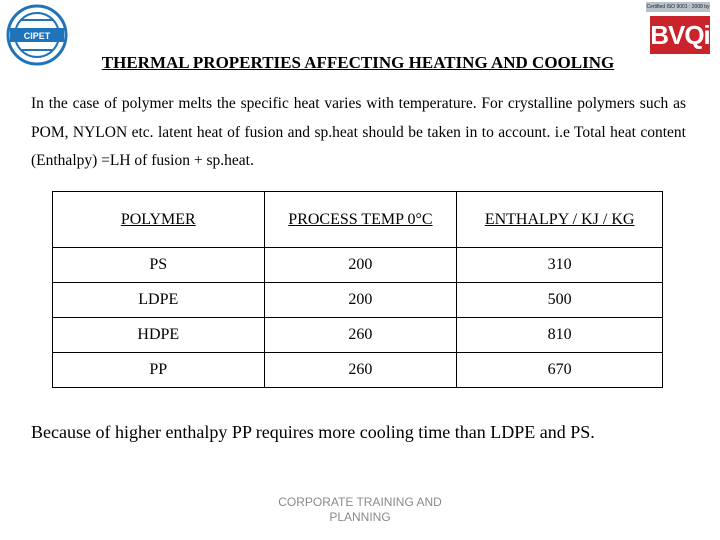 The height and width of the screenshot is (540, 720). What do you see at coordinates (360, 517) in the screenshot?
I see `footer-line-2: PLANNING` at bounding box center [360, 517].